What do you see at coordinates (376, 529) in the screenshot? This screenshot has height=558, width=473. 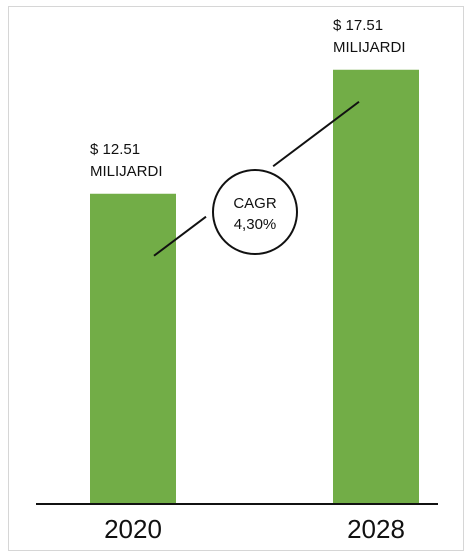 I see `category-label-2028: 2028` at bounding box center [376, 529].